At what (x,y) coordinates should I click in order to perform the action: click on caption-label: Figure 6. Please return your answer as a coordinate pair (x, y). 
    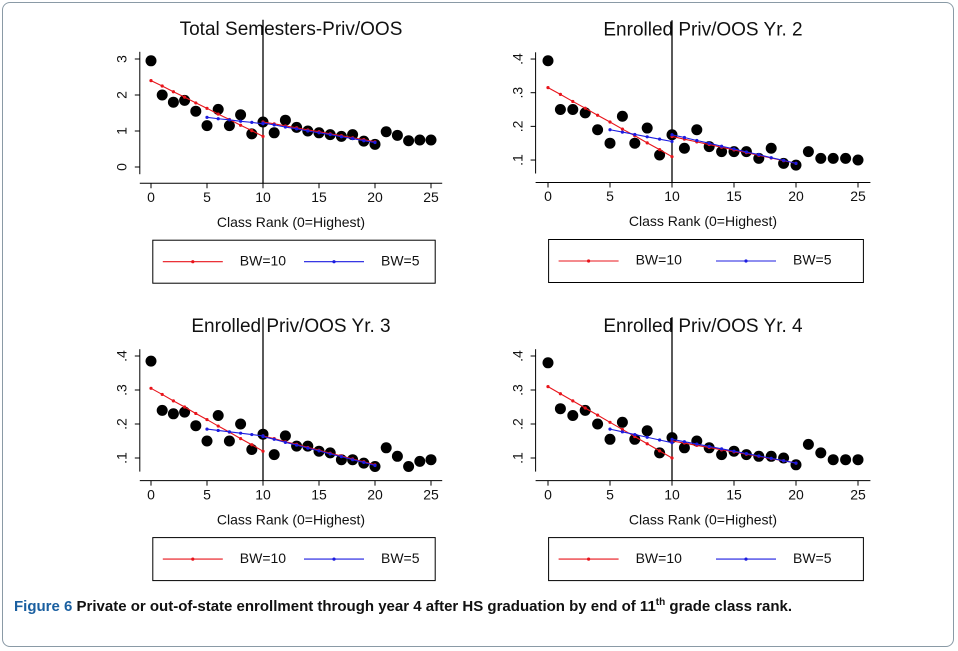
    Looking at the image, I should click on (43, 606).